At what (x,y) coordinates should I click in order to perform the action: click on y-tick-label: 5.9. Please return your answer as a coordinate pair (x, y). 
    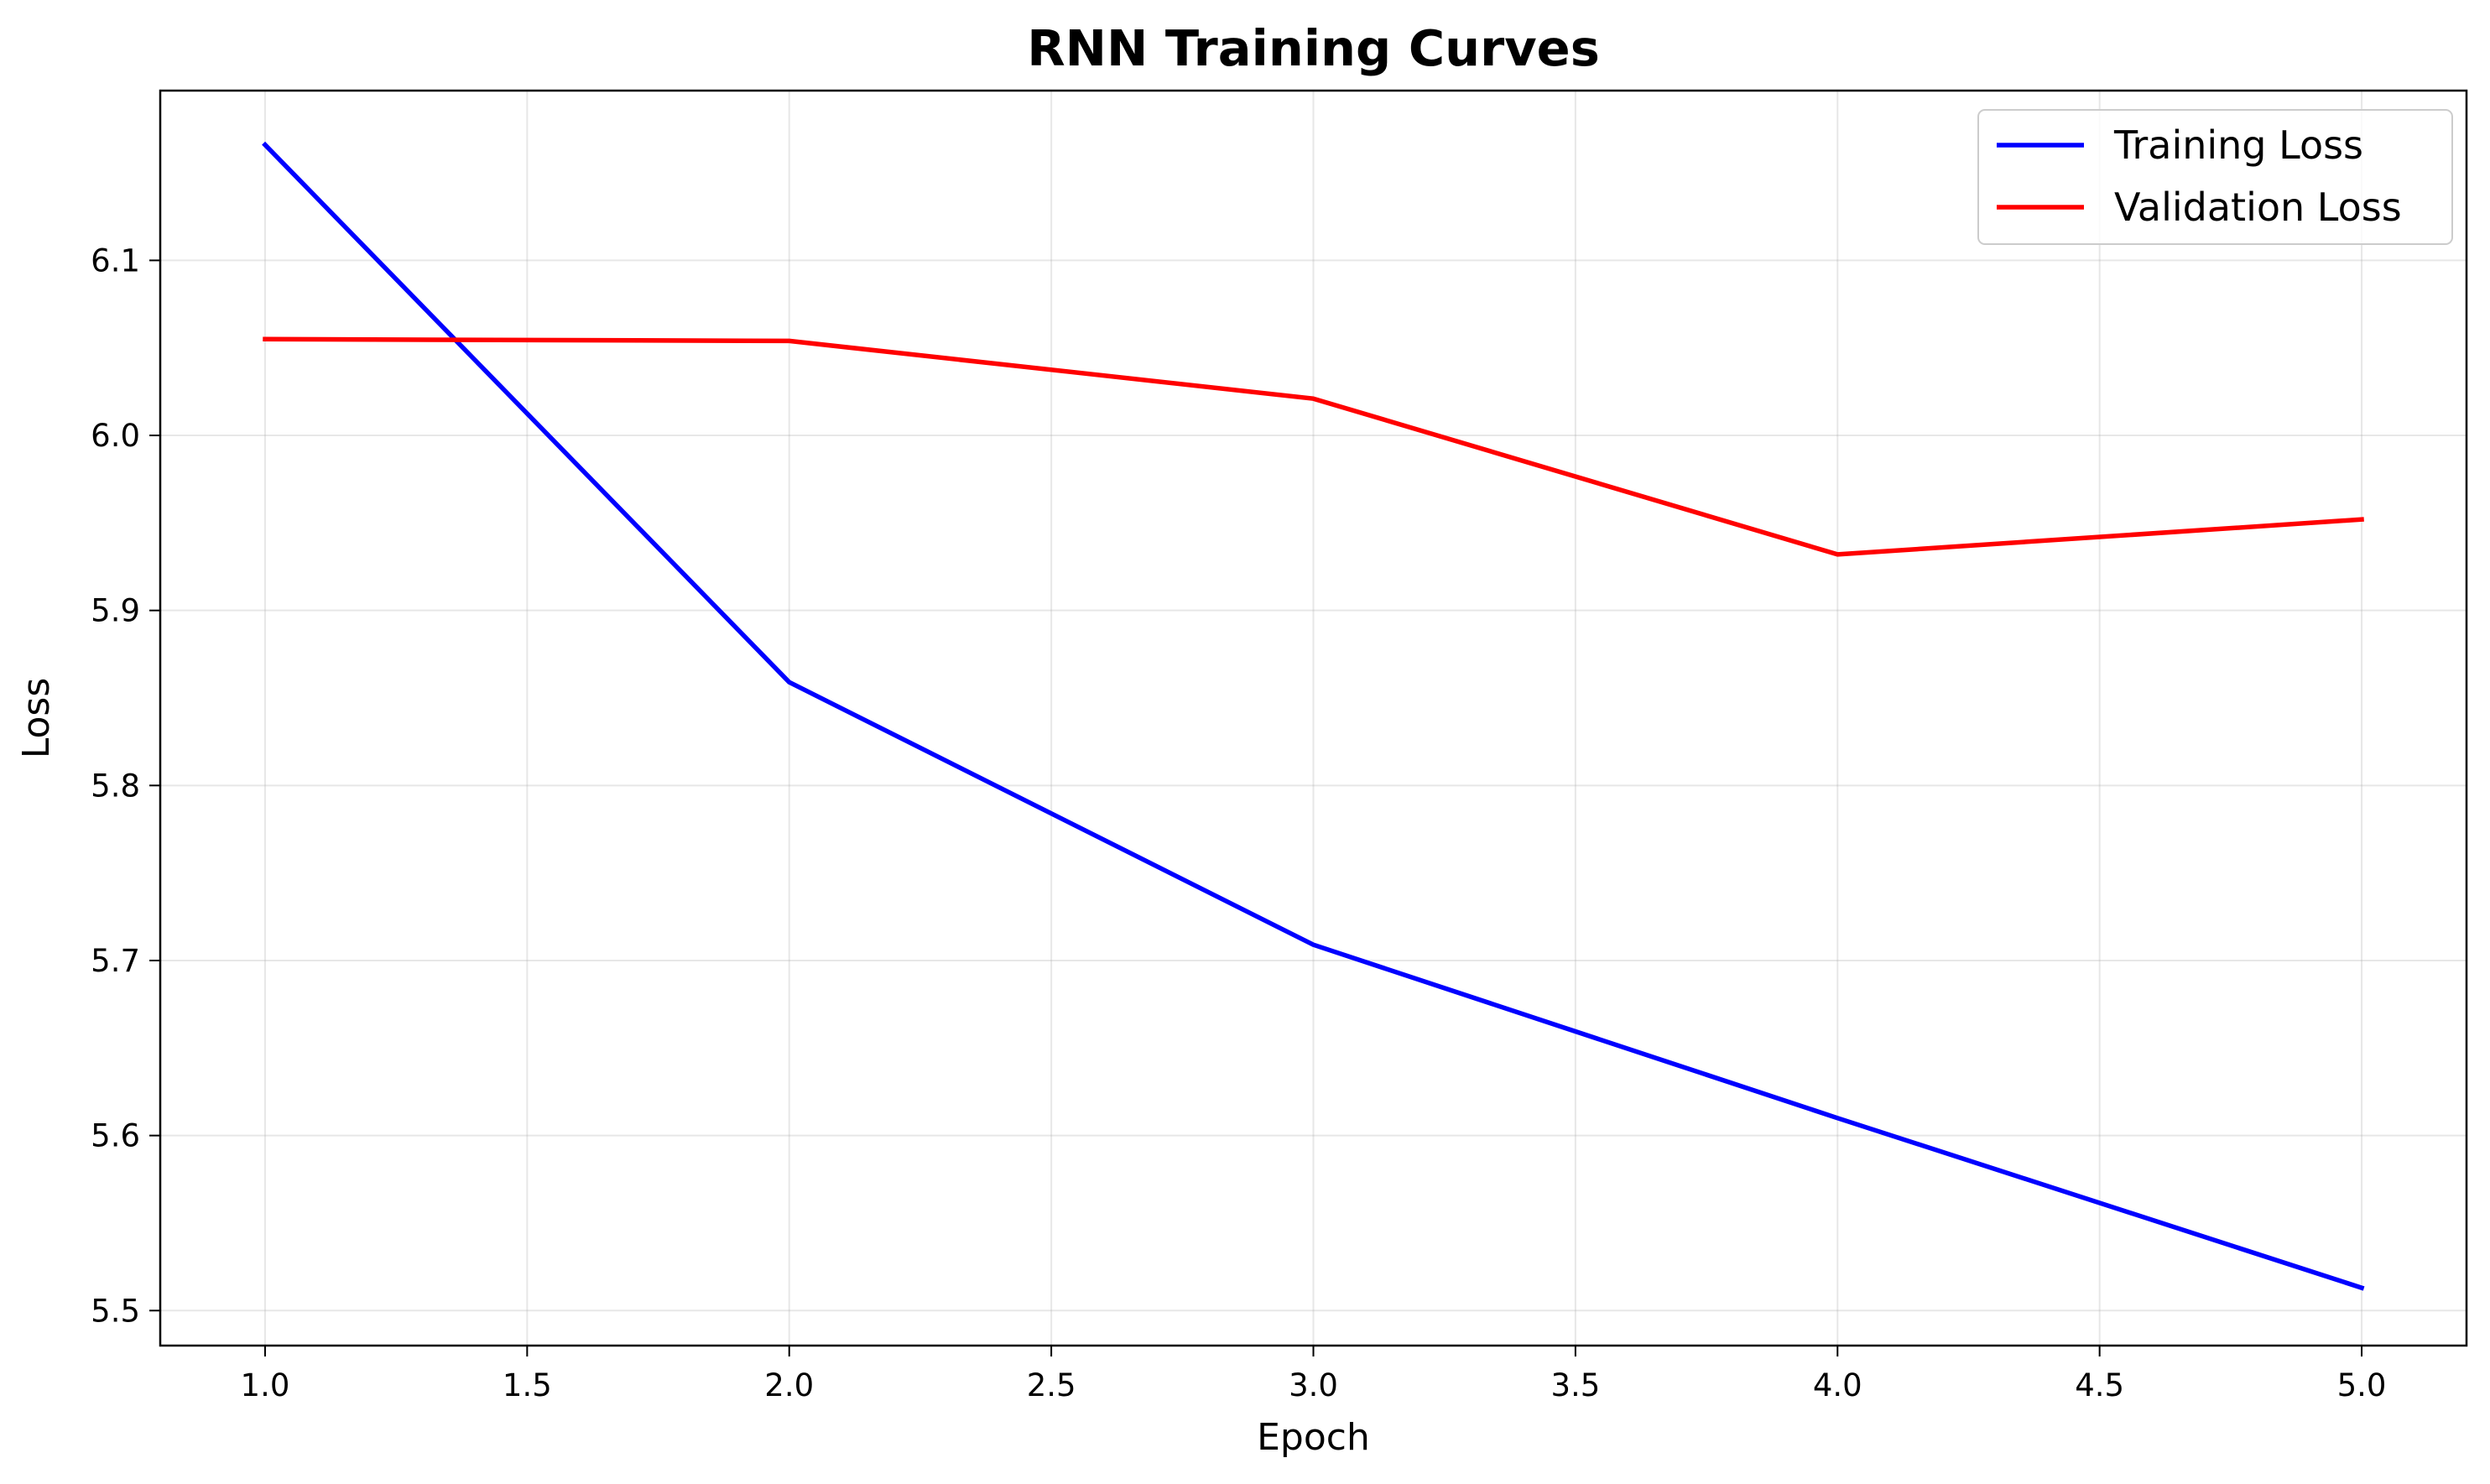
    Looking at the image, I should click on (115, 611).